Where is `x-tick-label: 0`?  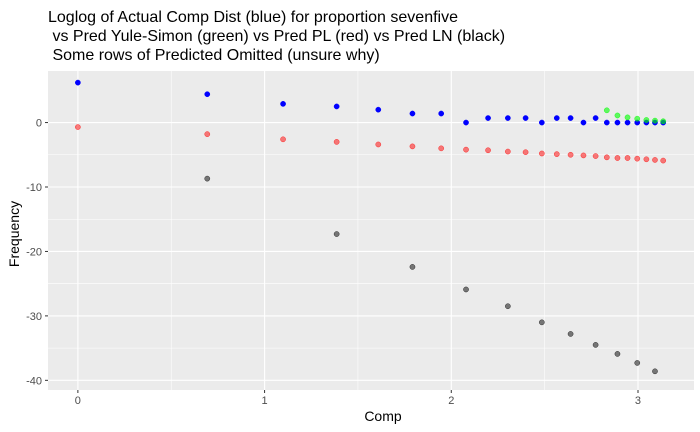
x-tick-label: 0 is located at coordinates (78, 401).